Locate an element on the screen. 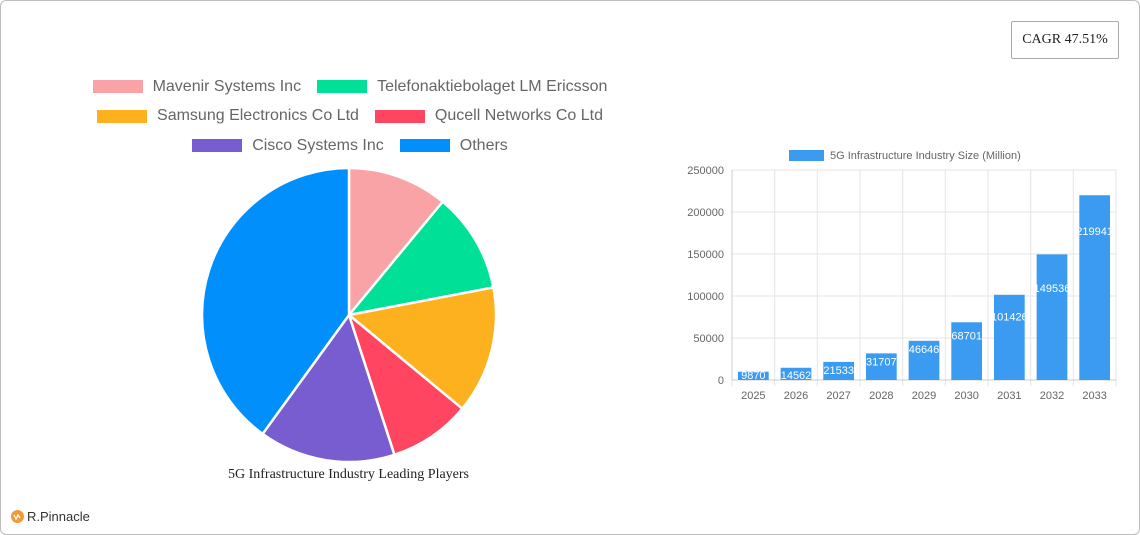 This screenshot has height=535, width=1140. bar-legend-swatch is located at coordinates (806, 155).